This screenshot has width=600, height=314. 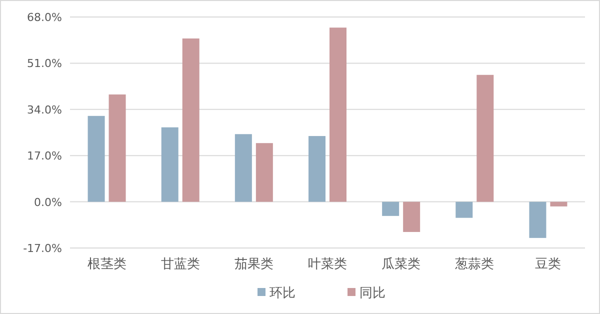 I want to click on x-tick-label: 豆类, so click(x=548, y=264).